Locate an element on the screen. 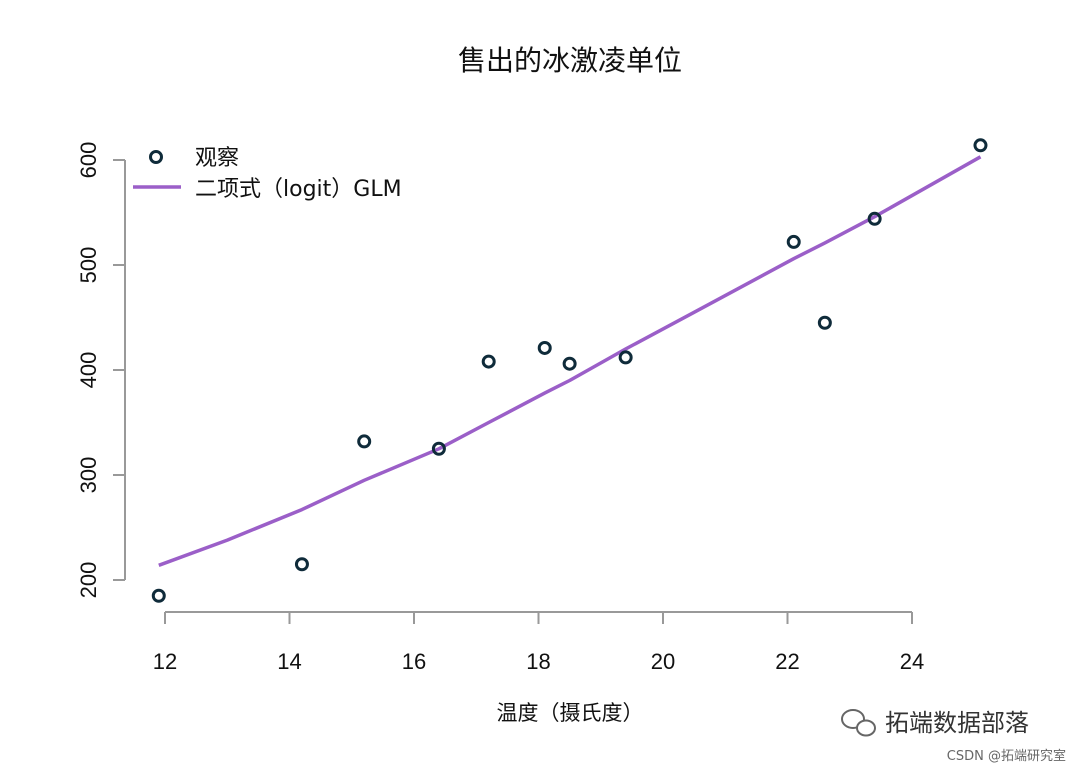 This screenshot has width=1080, height=771. y-tick-label-600: 600 is located at coordinates (88, 160).